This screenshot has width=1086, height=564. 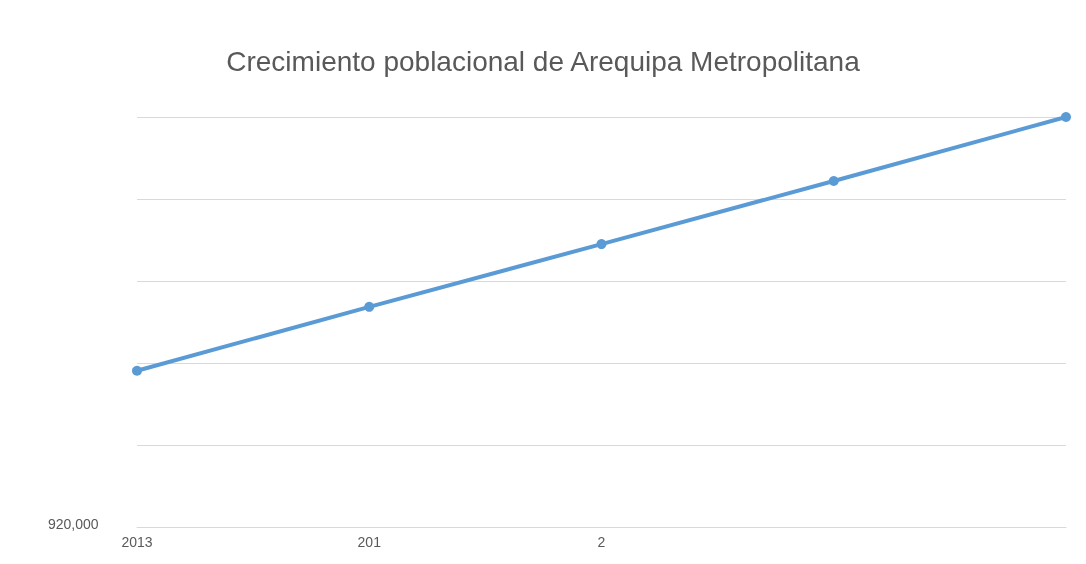 I want to click on x-tick-label: 2, so click(x=601, y=542).